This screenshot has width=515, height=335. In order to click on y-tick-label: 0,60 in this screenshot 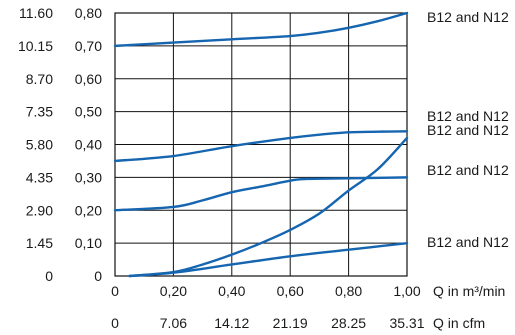, I will do `click(88, 79)`.